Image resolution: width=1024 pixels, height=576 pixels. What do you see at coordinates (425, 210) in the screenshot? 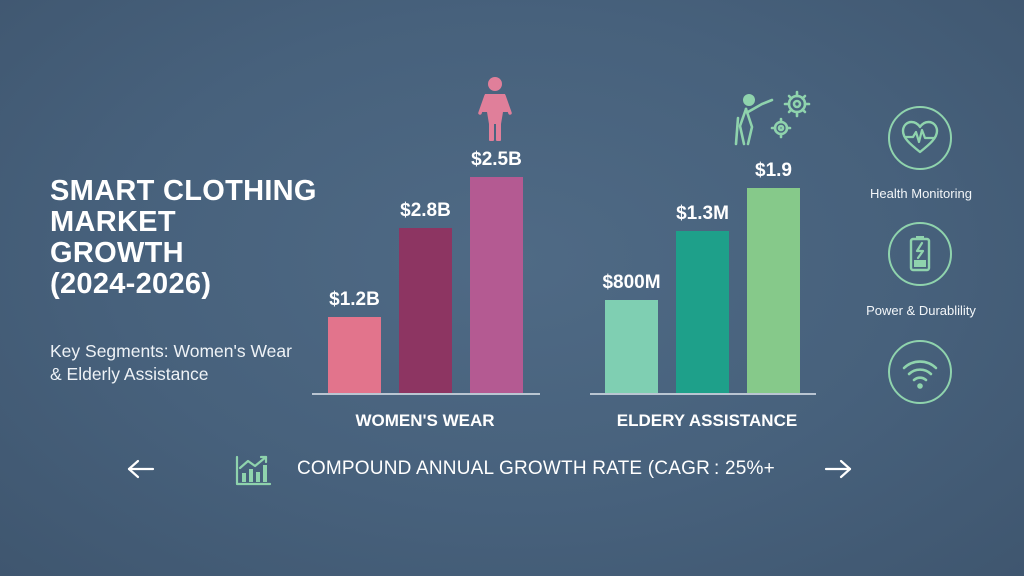
I see `bar-value-label: $2.8B` at bounding box center [425, 210].